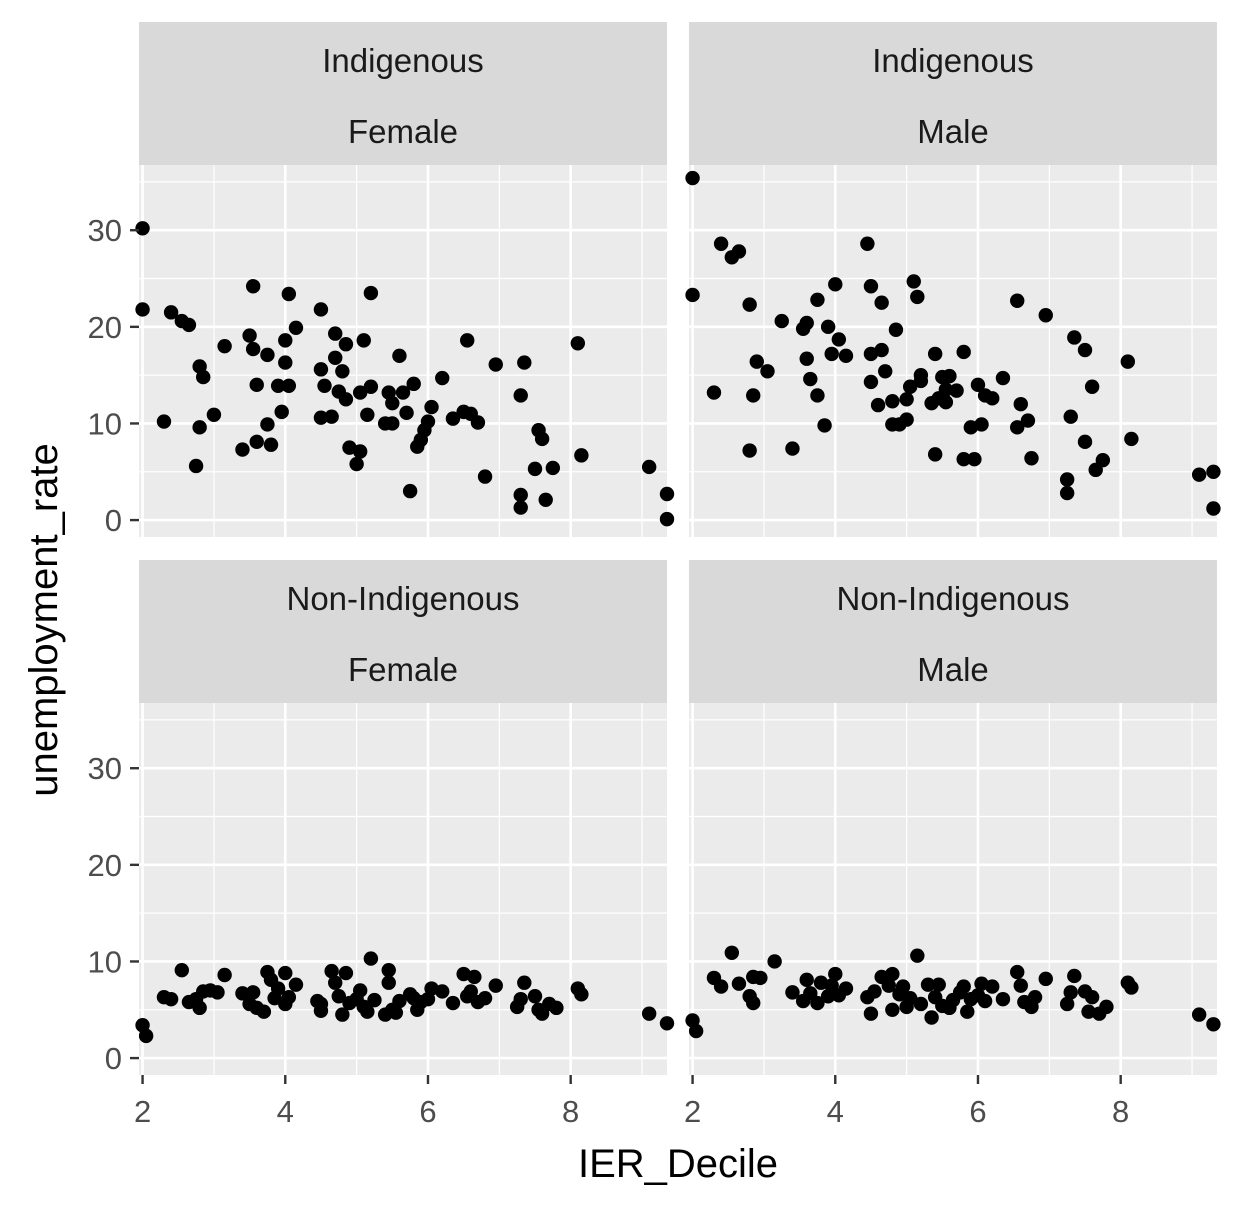 The height and width of the screenshot is (1214, 1240). I want to click on facet-strip, so click(403, 631).